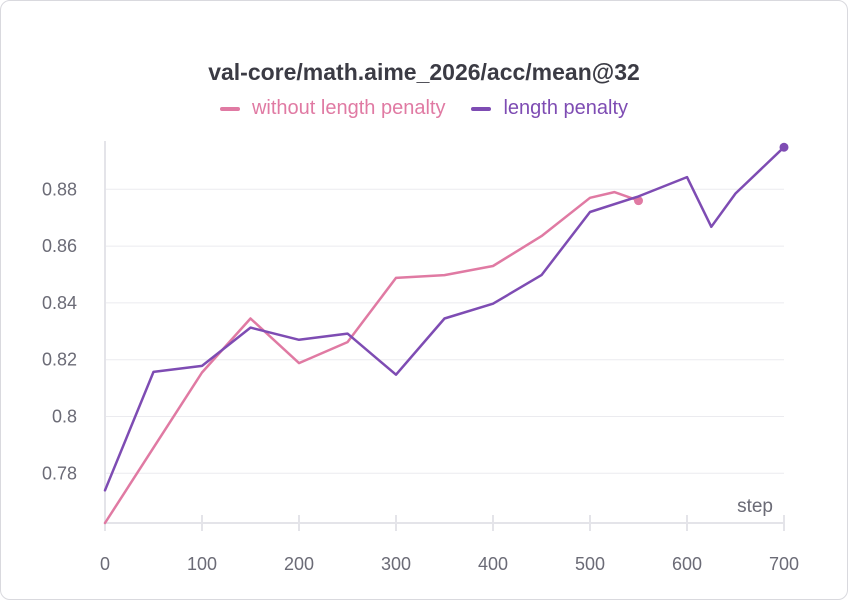  Describe the element at coordinates (202, 564) in the screenshot. I see `x-tick-label: 100` at that location.